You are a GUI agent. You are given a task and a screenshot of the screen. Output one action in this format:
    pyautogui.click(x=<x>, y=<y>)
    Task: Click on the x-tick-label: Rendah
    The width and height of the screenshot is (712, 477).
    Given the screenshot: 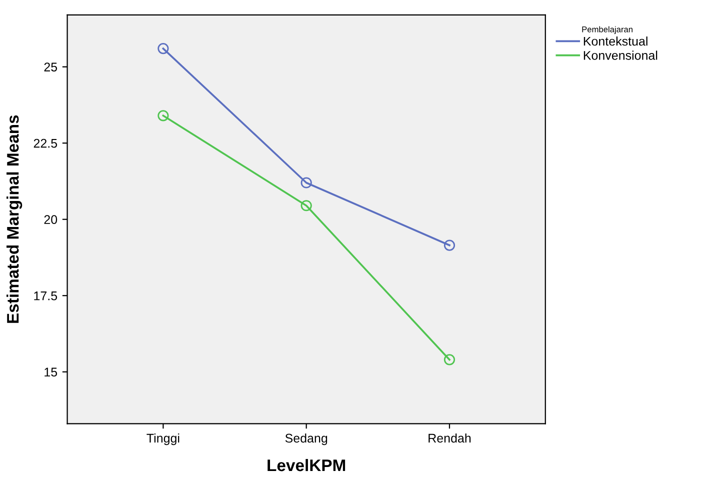 What is the action you would take?
    pyautogui.click(x=449, y=438)
    